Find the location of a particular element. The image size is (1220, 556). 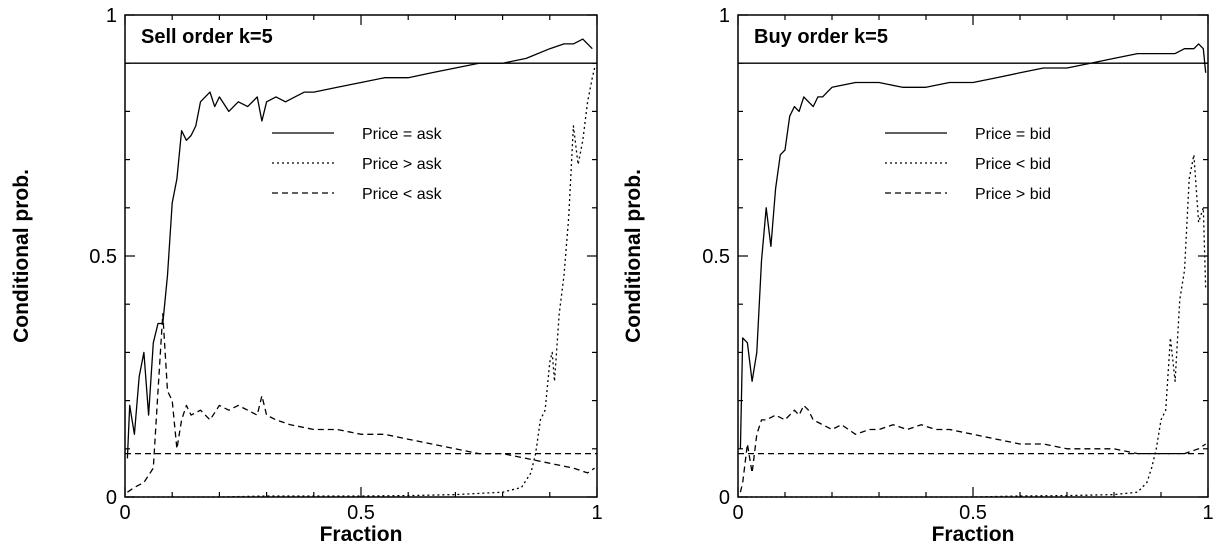

legend-label: Price < ask is located at coordinates (402, 194).